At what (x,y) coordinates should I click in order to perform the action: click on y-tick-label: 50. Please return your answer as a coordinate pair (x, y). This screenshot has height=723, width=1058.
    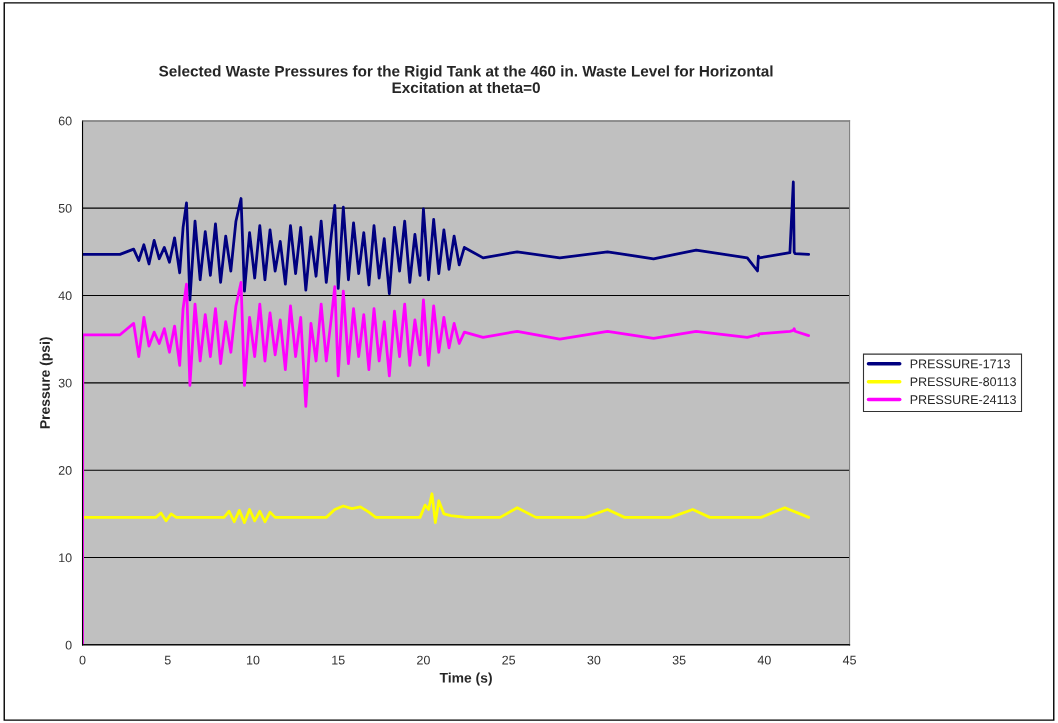
    Looking at the image, I should click on (65, 208).